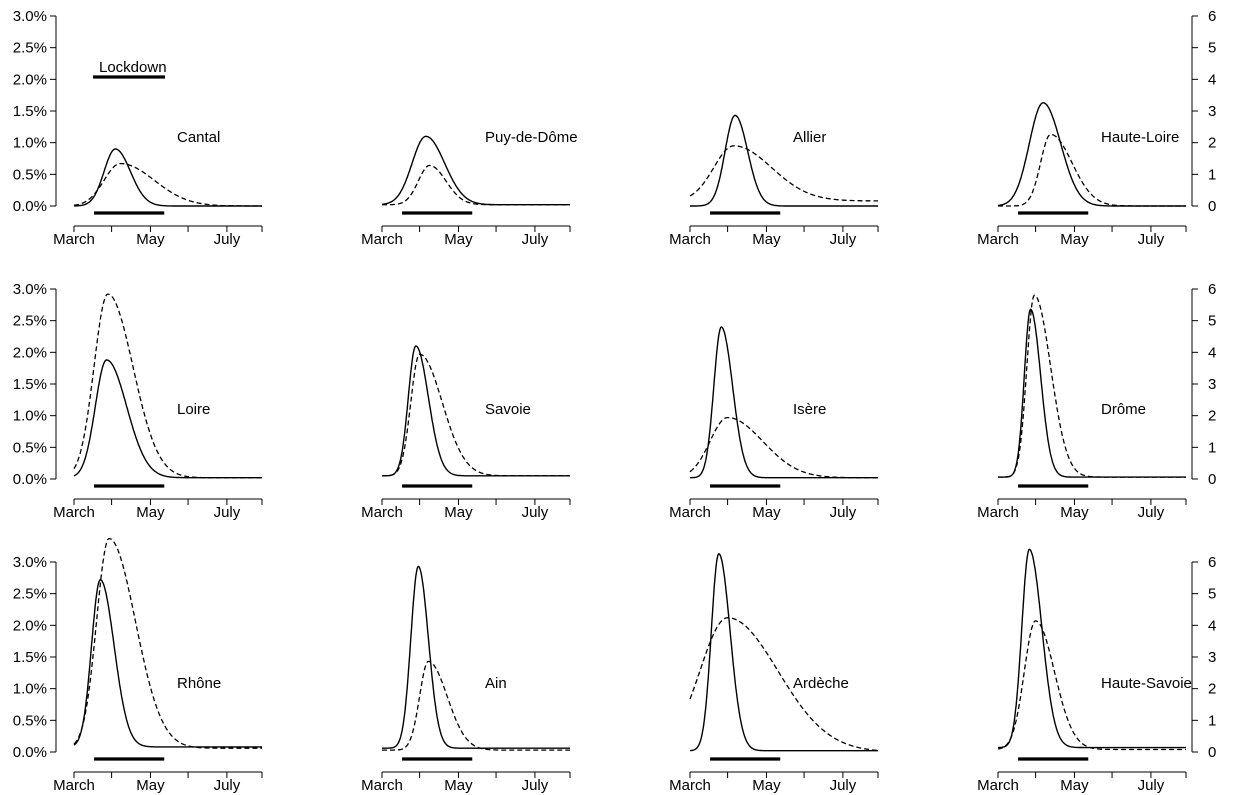  What do you see at coordinates (193, 409) in the screenshot?
I see `panel-title: Loire` at bounding box center [193, 409].